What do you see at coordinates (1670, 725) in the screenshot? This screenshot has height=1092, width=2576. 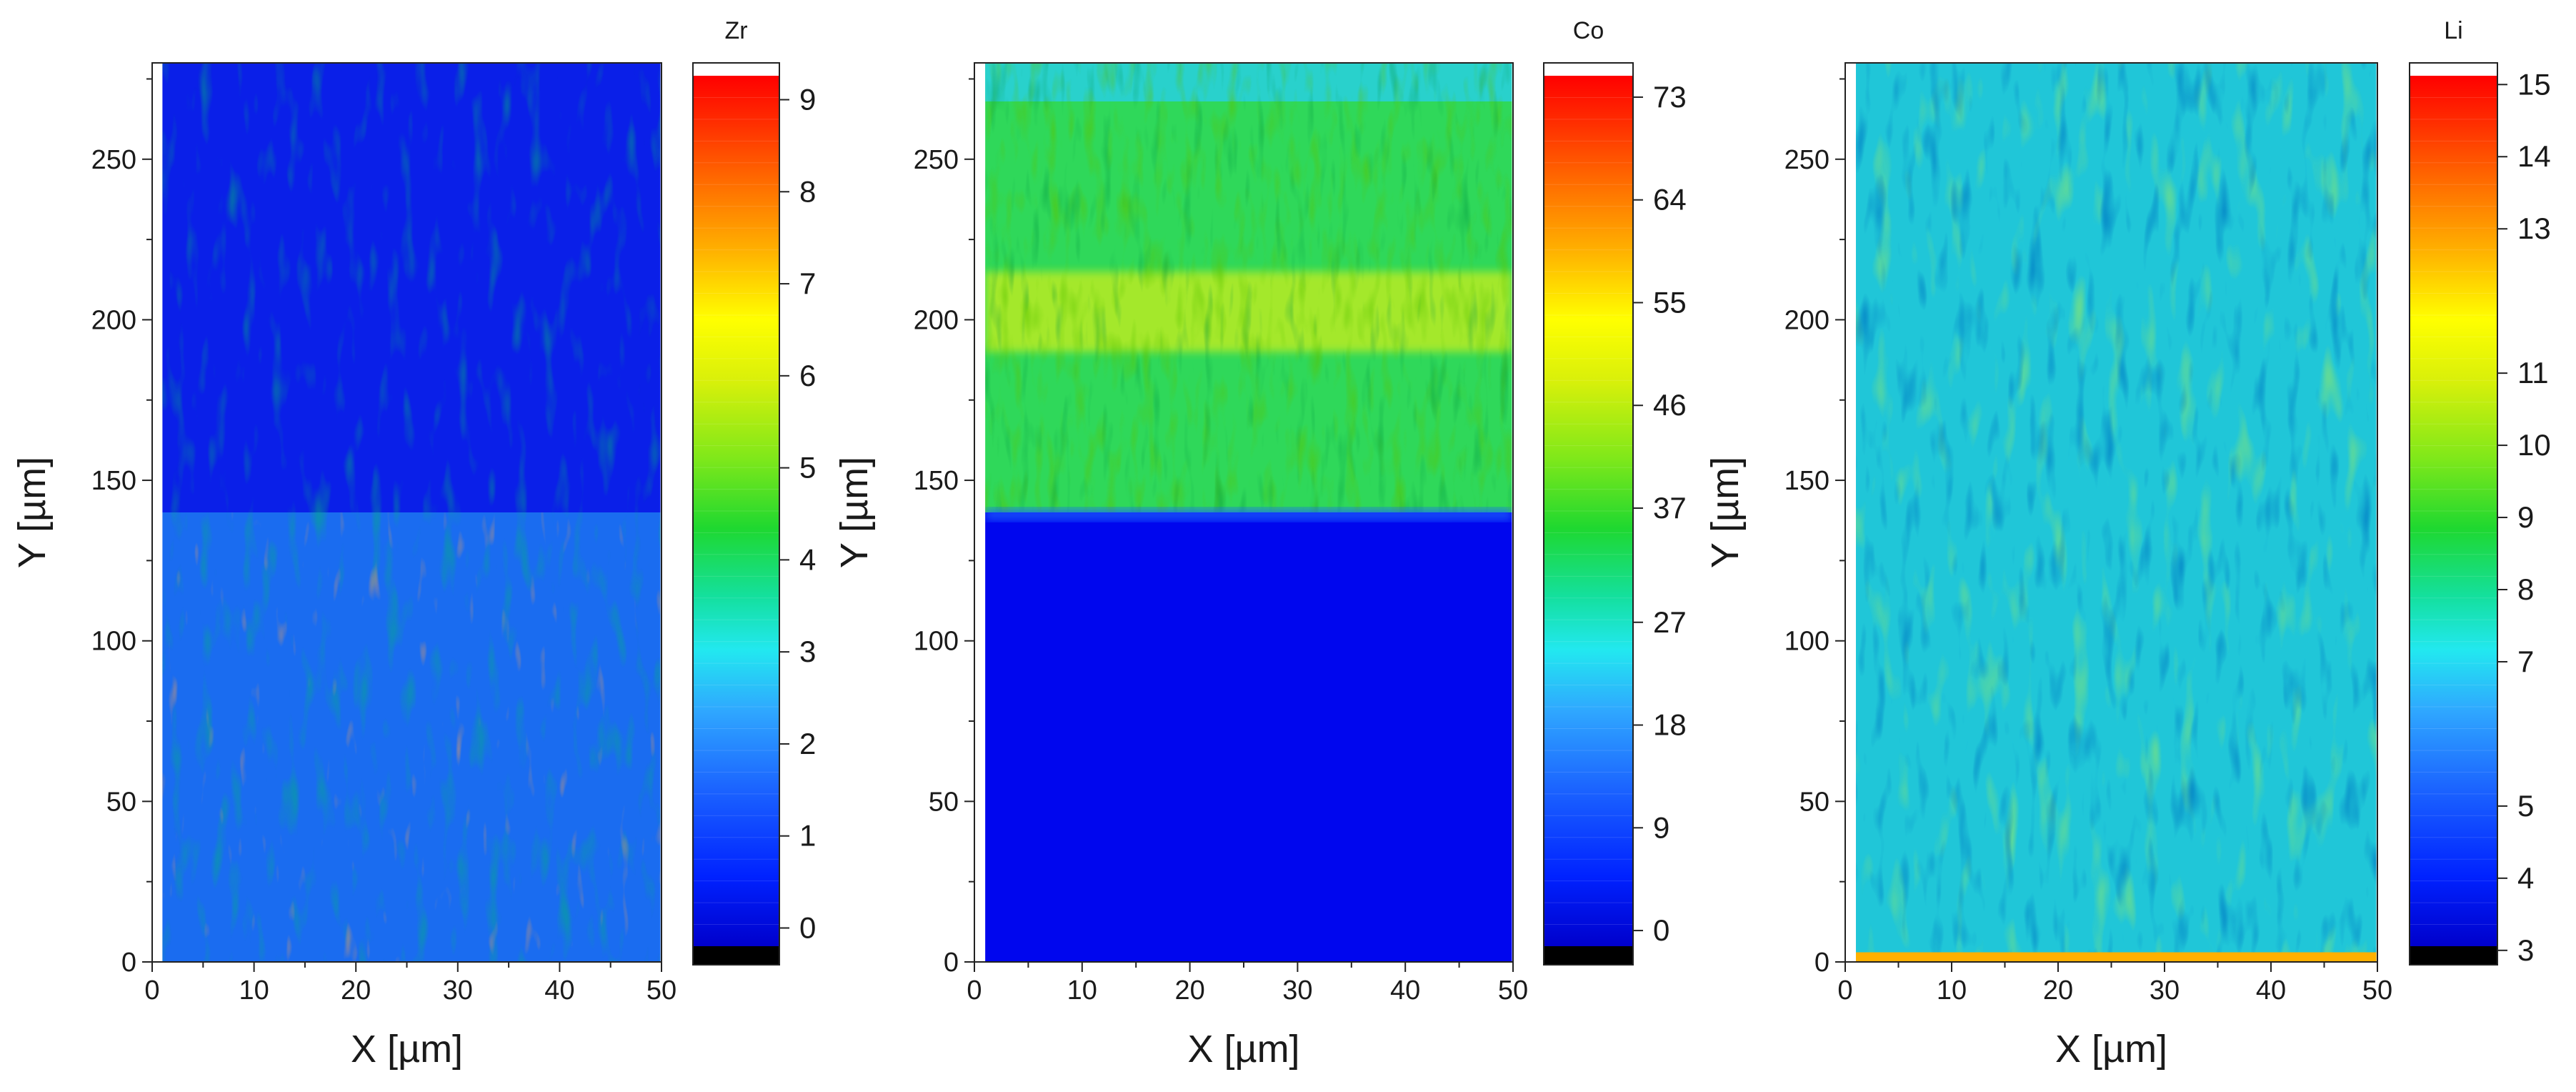 I see `colorbar-tick-label: 18` at bounding box center [1670, 725].